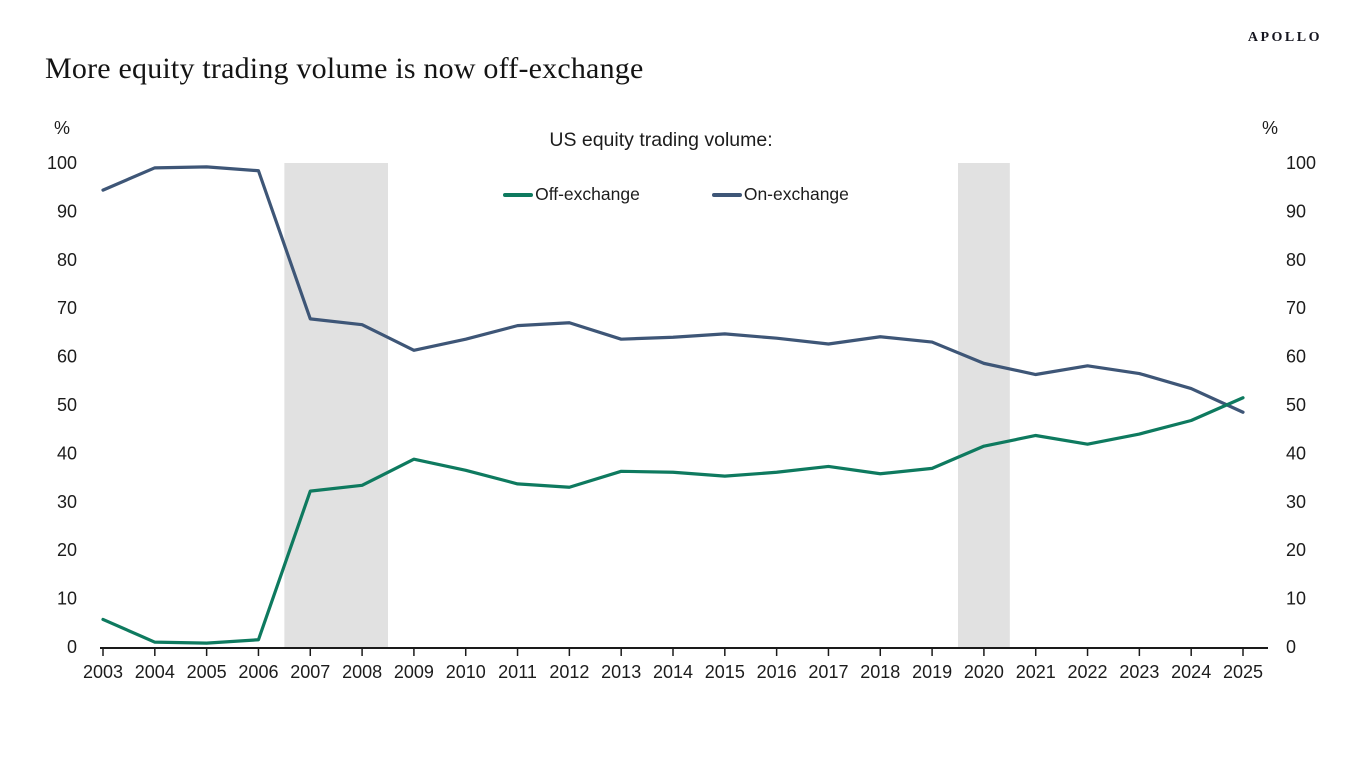 This screenshot has width=1366, height=768. I want to click on y-axis-label-right: 0, so click(1291, 647).